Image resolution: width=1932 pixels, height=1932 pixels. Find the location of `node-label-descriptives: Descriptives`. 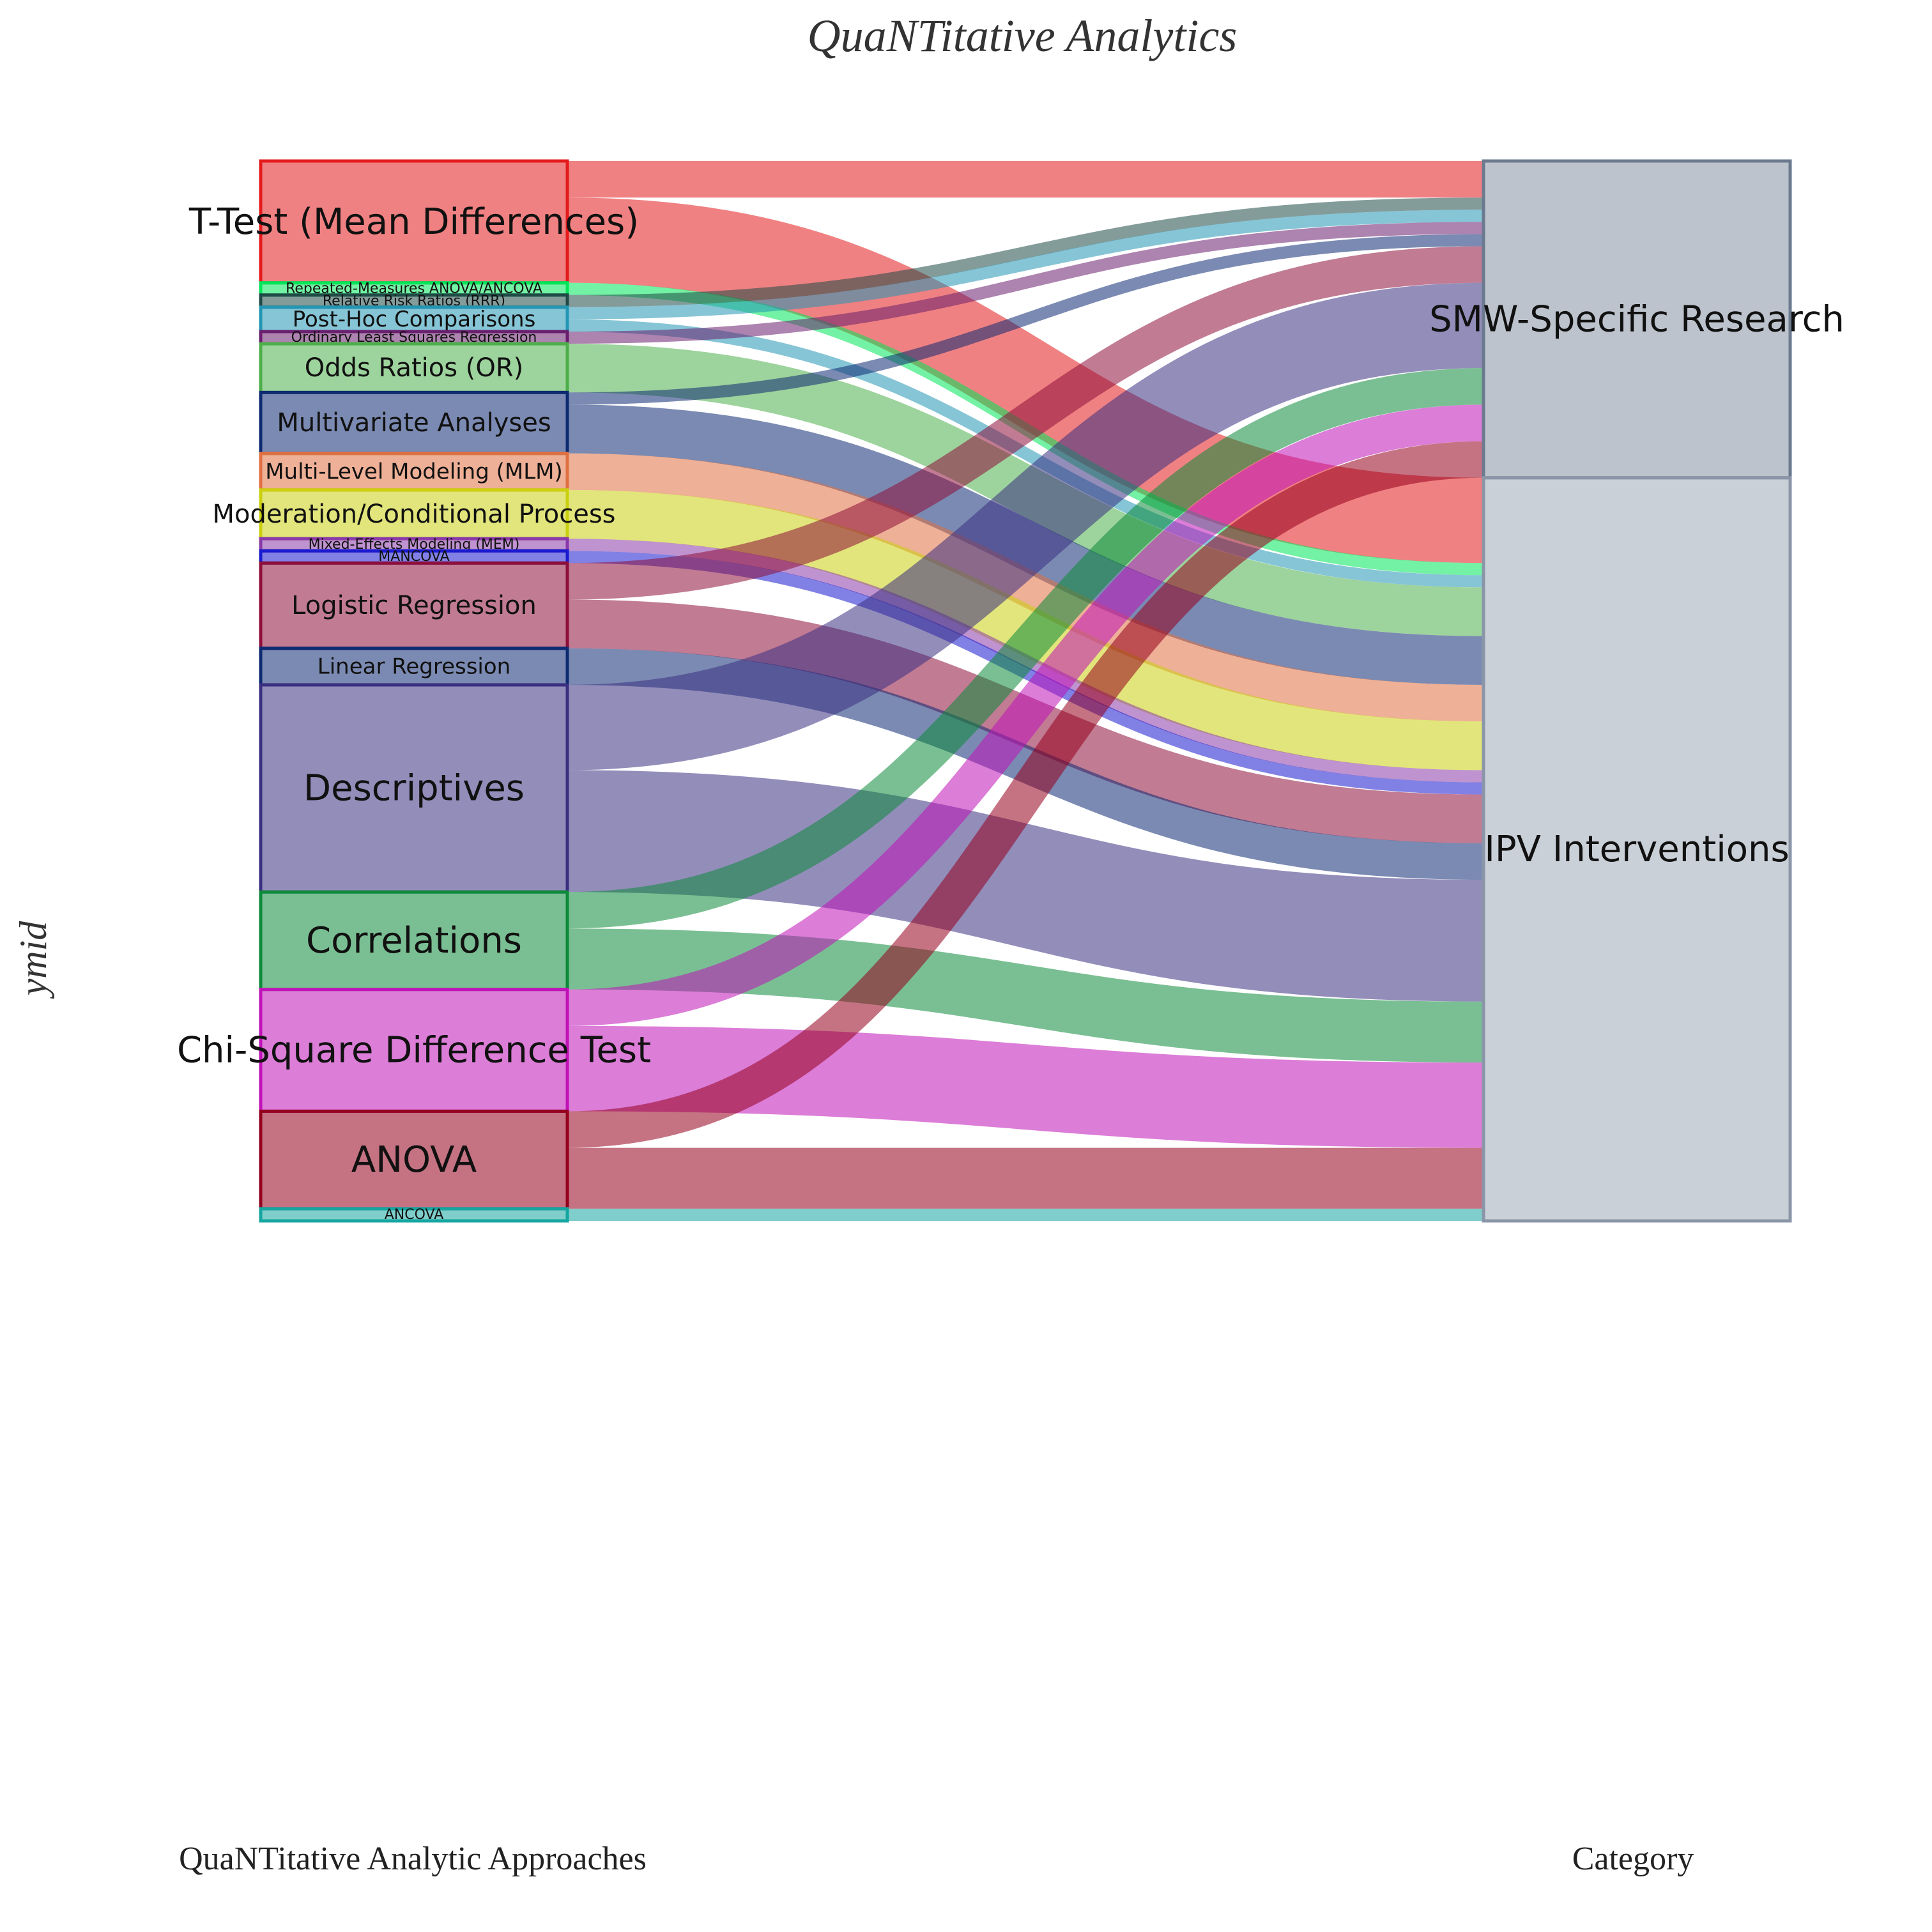

node-label-descriptives: Descriptives is located at coordinates (414, 788).